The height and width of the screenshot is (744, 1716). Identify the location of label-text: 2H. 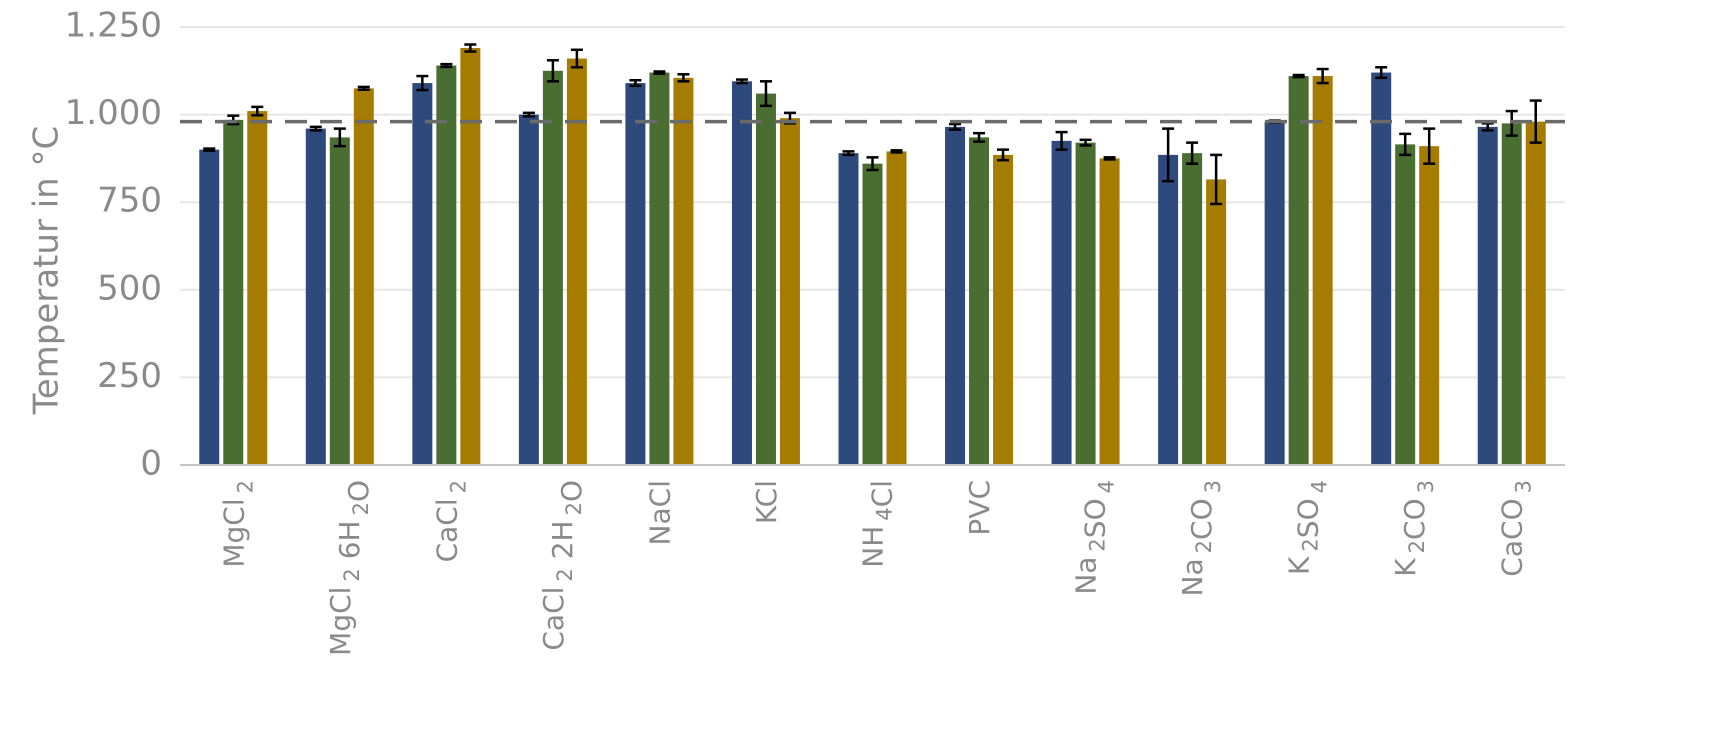
(562, 544).